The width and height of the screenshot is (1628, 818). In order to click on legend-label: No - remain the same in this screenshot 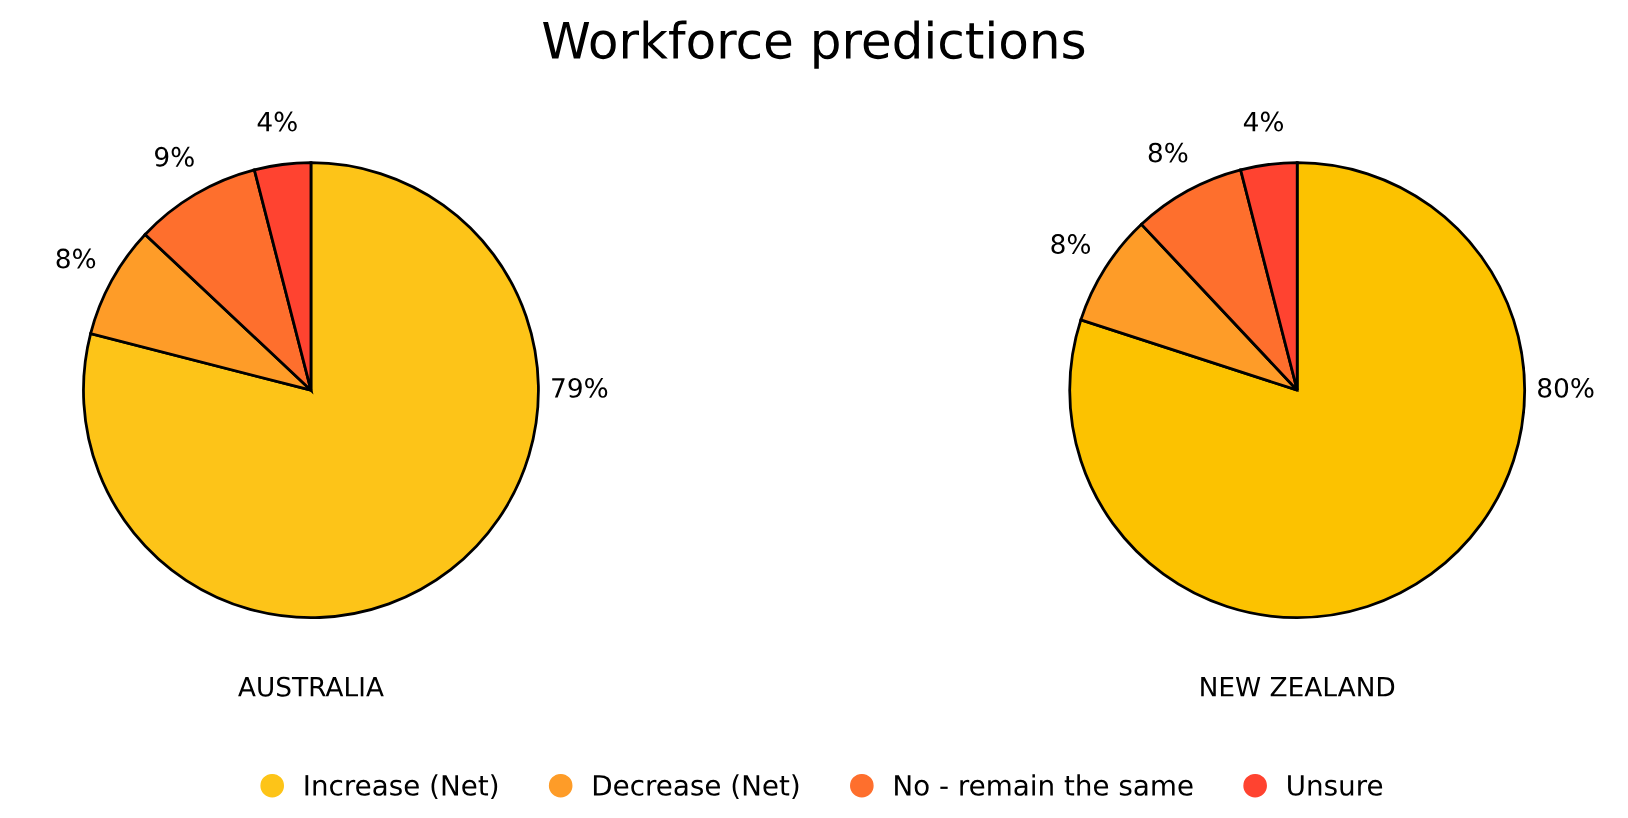, I will do `click(1044, 785)`.